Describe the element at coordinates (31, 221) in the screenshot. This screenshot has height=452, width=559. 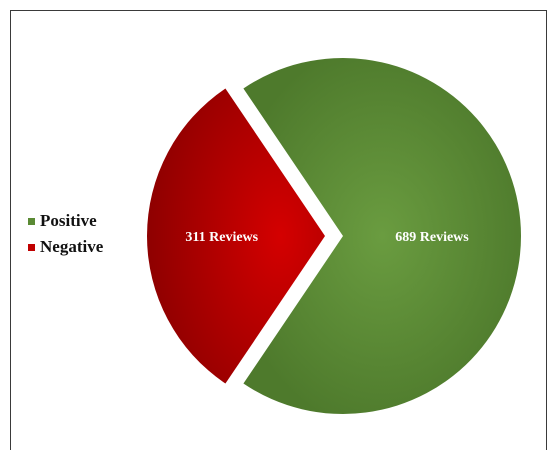
I see `legend-swatch-positive` at that location.